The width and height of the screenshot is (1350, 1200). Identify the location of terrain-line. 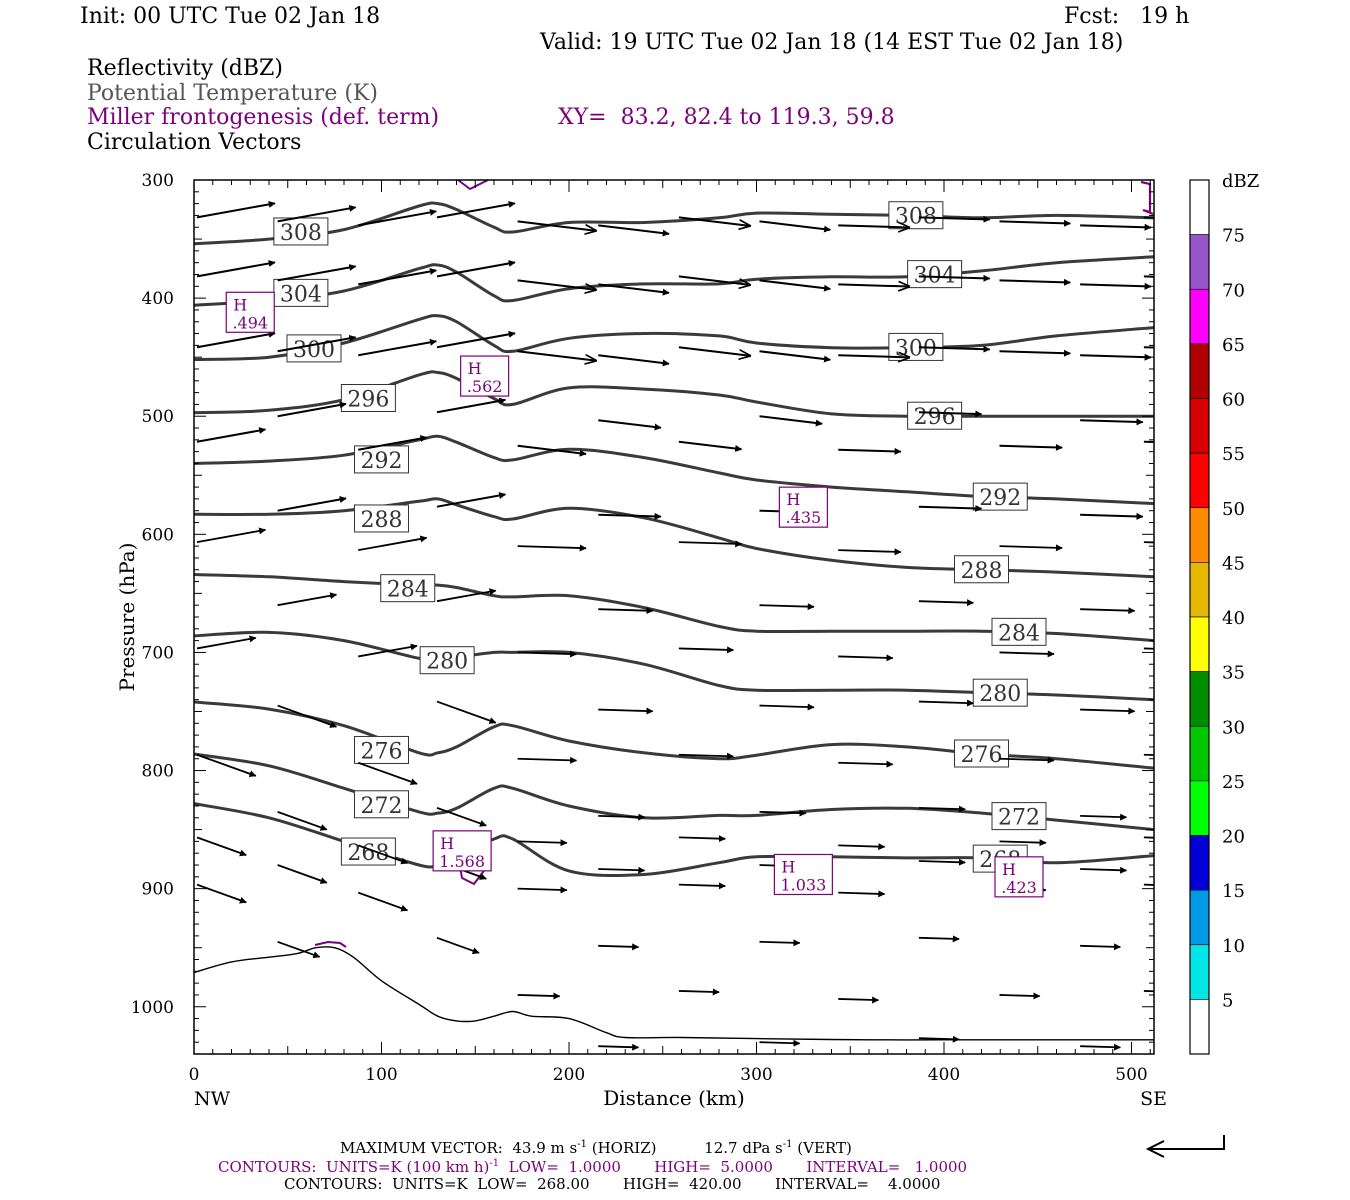
(674, 993).